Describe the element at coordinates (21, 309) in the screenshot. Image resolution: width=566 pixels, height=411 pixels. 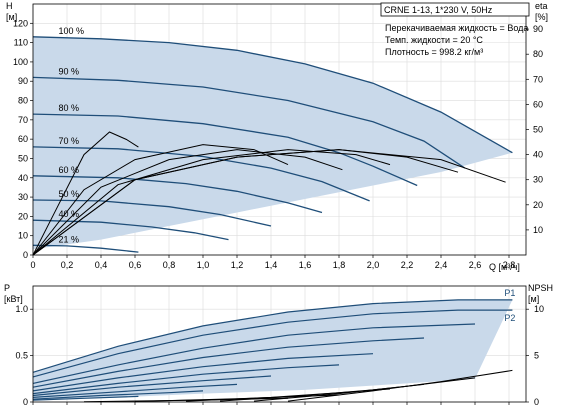
I see `p-tick-label: 1.0` at that location.